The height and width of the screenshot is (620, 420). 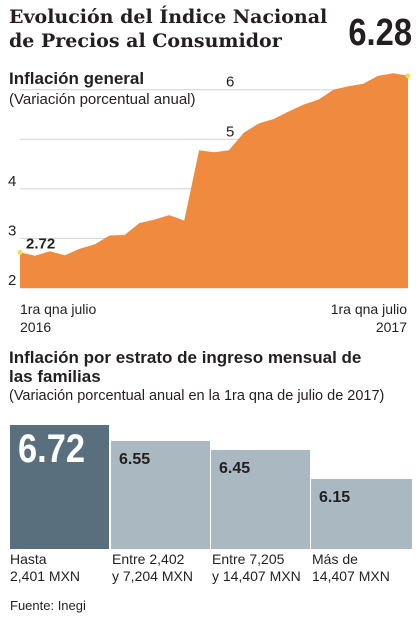 I want to click on category-label-2402-7204: Entre 2,402 y 7,204 MXN, so click(x=152, y=568).